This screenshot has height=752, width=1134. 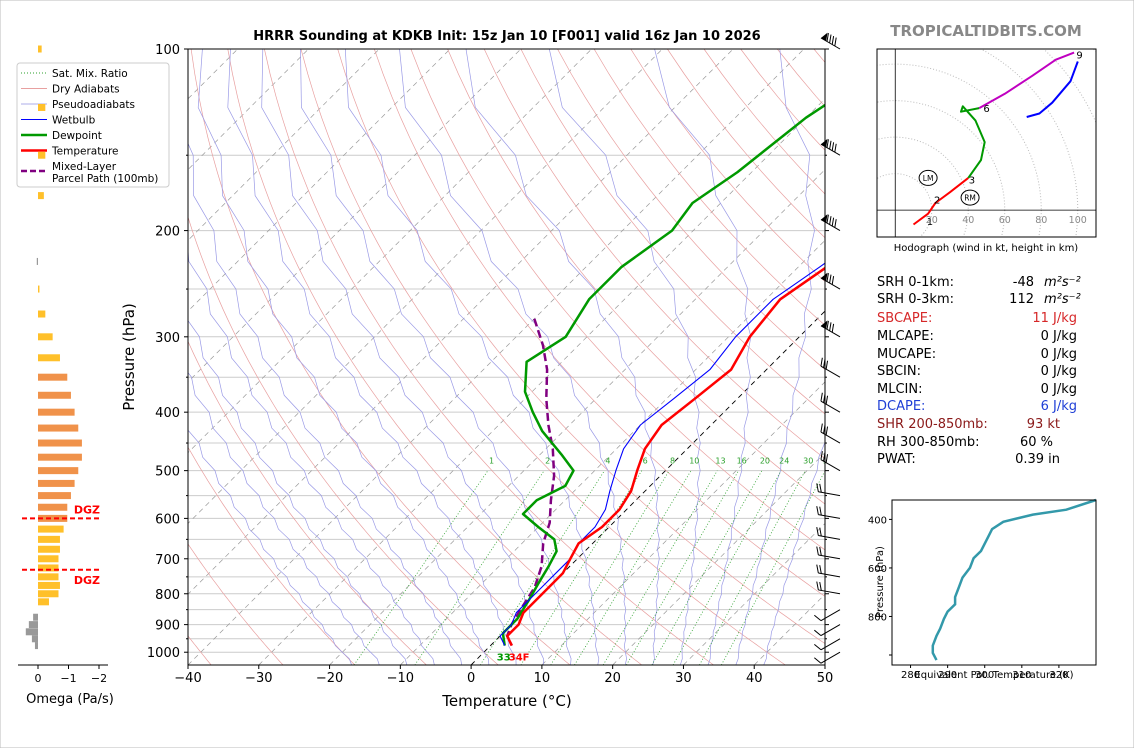 I want to click on y-tick-label: 300, so click(x=167, y=338).